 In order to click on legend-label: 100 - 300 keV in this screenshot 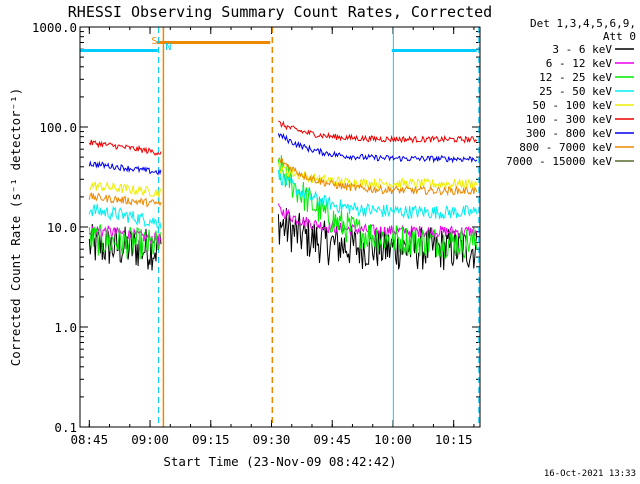, I will do `click(569, 119)`.